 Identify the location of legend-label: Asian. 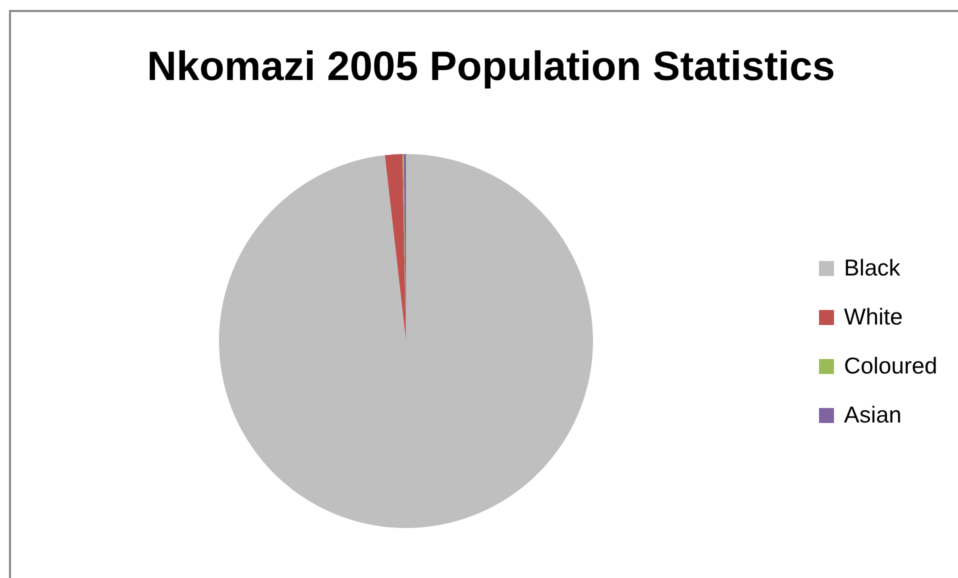
(873, 415).